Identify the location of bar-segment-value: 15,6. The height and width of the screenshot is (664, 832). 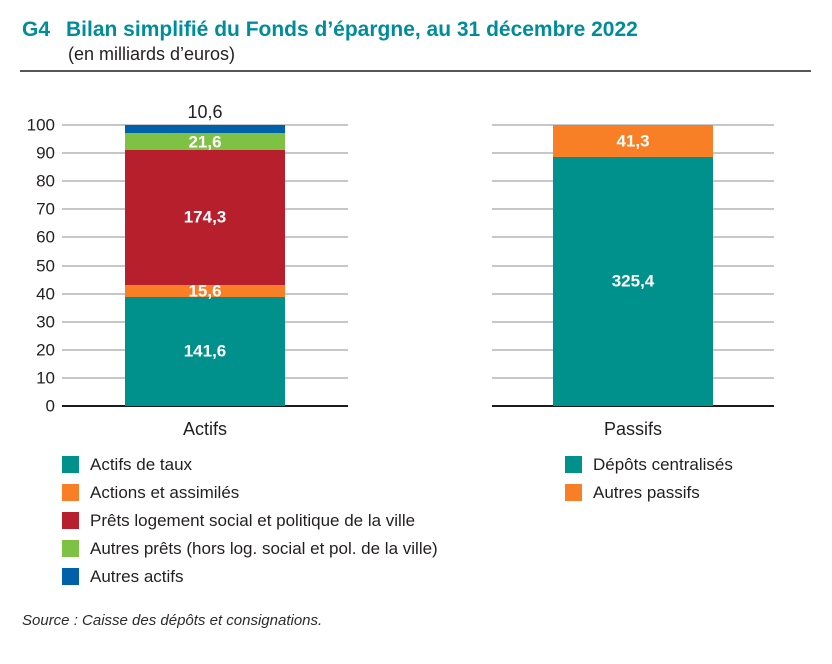
(205, 291).